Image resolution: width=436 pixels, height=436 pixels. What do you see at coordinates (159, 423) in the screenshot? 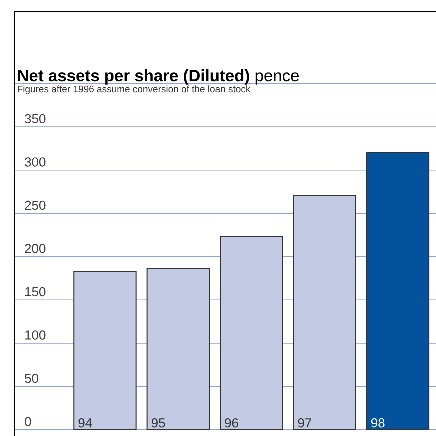
I see `x-tick-label: 95` at bounding box center [159, 423].